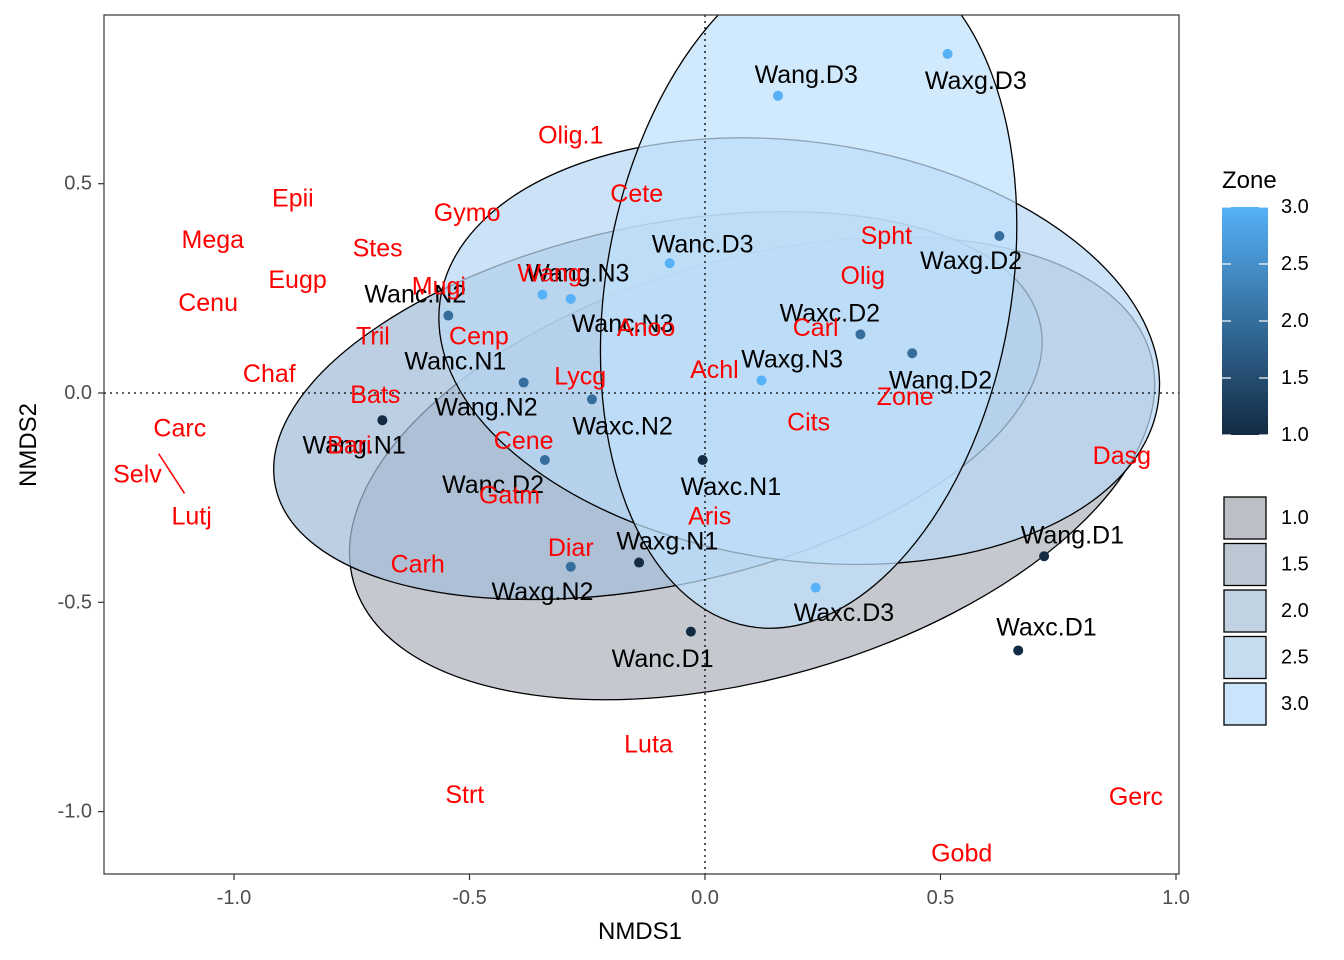 The image size is (1344, 960). I want to click on y-axis: -1.0 -0.5 0.0 0.5, so click(81, 498).